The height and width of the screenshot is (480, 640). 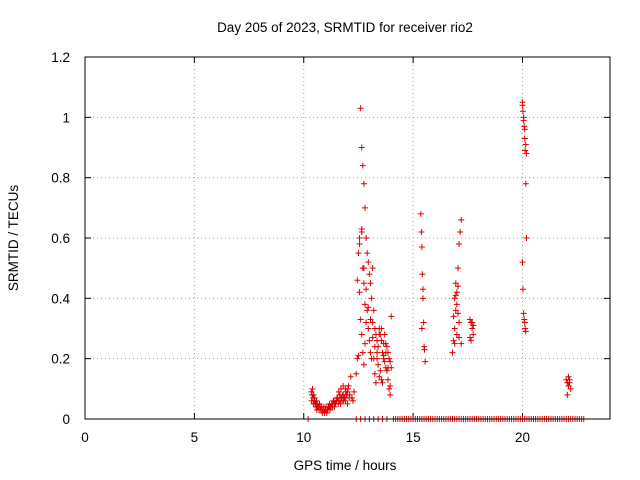 What do you see at coordinates (345, 465) in the screenshot?
I see `x-axis-label: GPS time / hours` at bounding box center [345, 465].